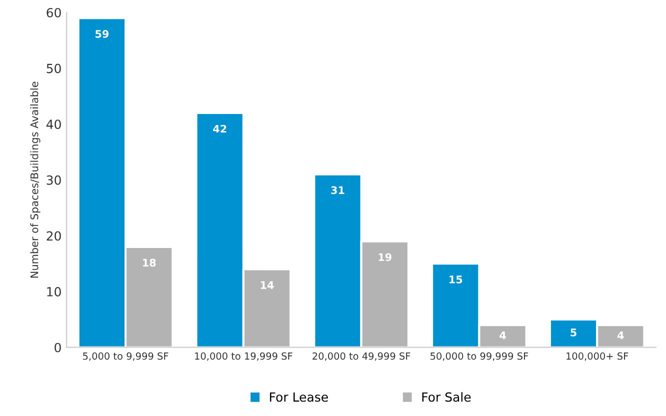  What do you see at coordinates (54, 291) in the screenshot?
I see `y-tick-label: 10` at bounding box center [54, 291].